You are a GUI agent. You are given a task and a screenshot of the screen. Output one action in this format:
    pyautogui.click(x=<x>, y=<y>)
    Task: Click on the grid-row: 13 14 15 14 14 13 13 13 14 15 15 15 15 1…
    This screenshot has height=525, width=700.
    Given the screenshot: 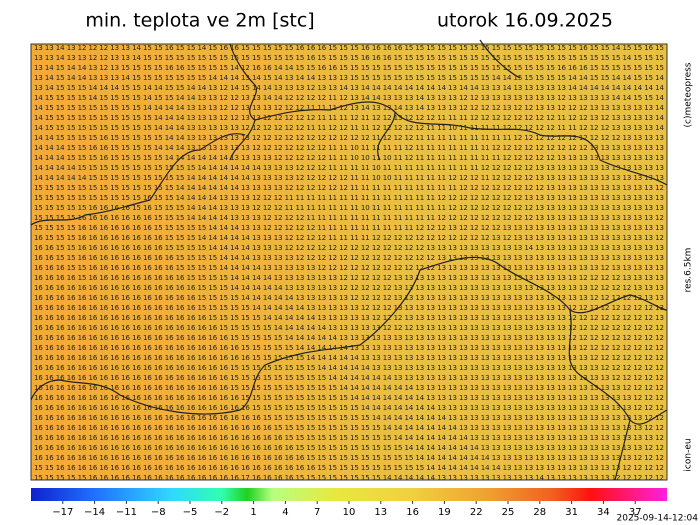 What is the action you would take?
    pyautogui.click(x=349, y=78)
    